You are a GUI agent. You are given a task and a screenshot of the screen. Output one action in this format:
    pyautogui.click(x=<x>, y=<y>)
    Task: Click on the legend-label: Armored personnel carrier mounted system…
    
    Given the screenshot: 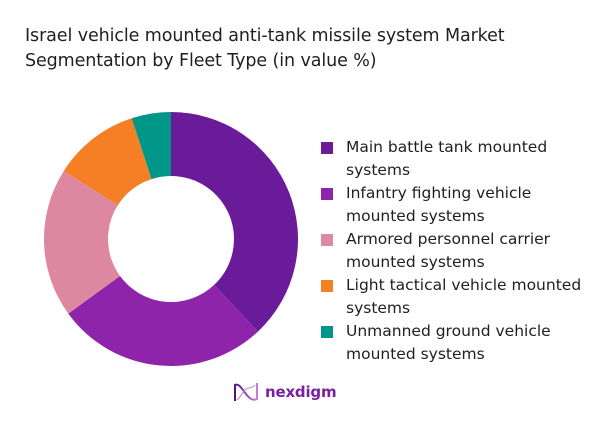 What is the action you would take?
    pyautogui.click(x=448, y=250)
    